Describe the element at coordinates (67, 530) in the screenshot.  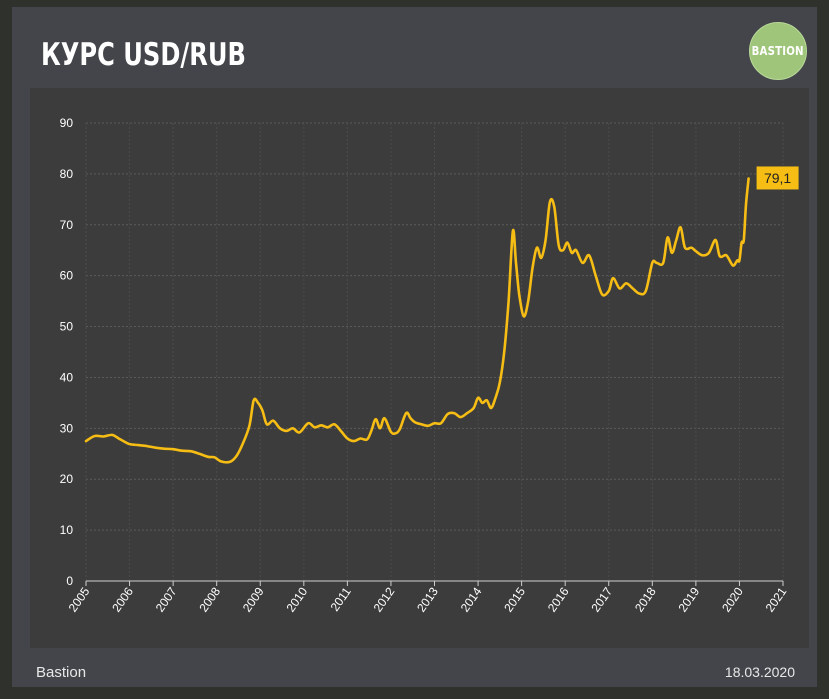
I see `y-tick-label: 10` at that location.